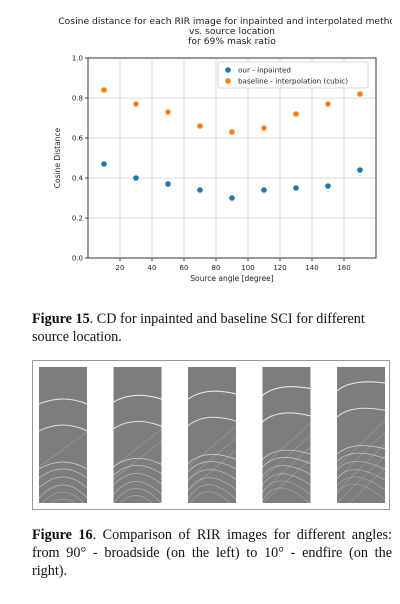 The width and height of the screenshot is (400, 604). What do you see at coordinates (343, 268) in the screenshot?
I see `x-tick-label: 160` at bounding box center [343, 268].